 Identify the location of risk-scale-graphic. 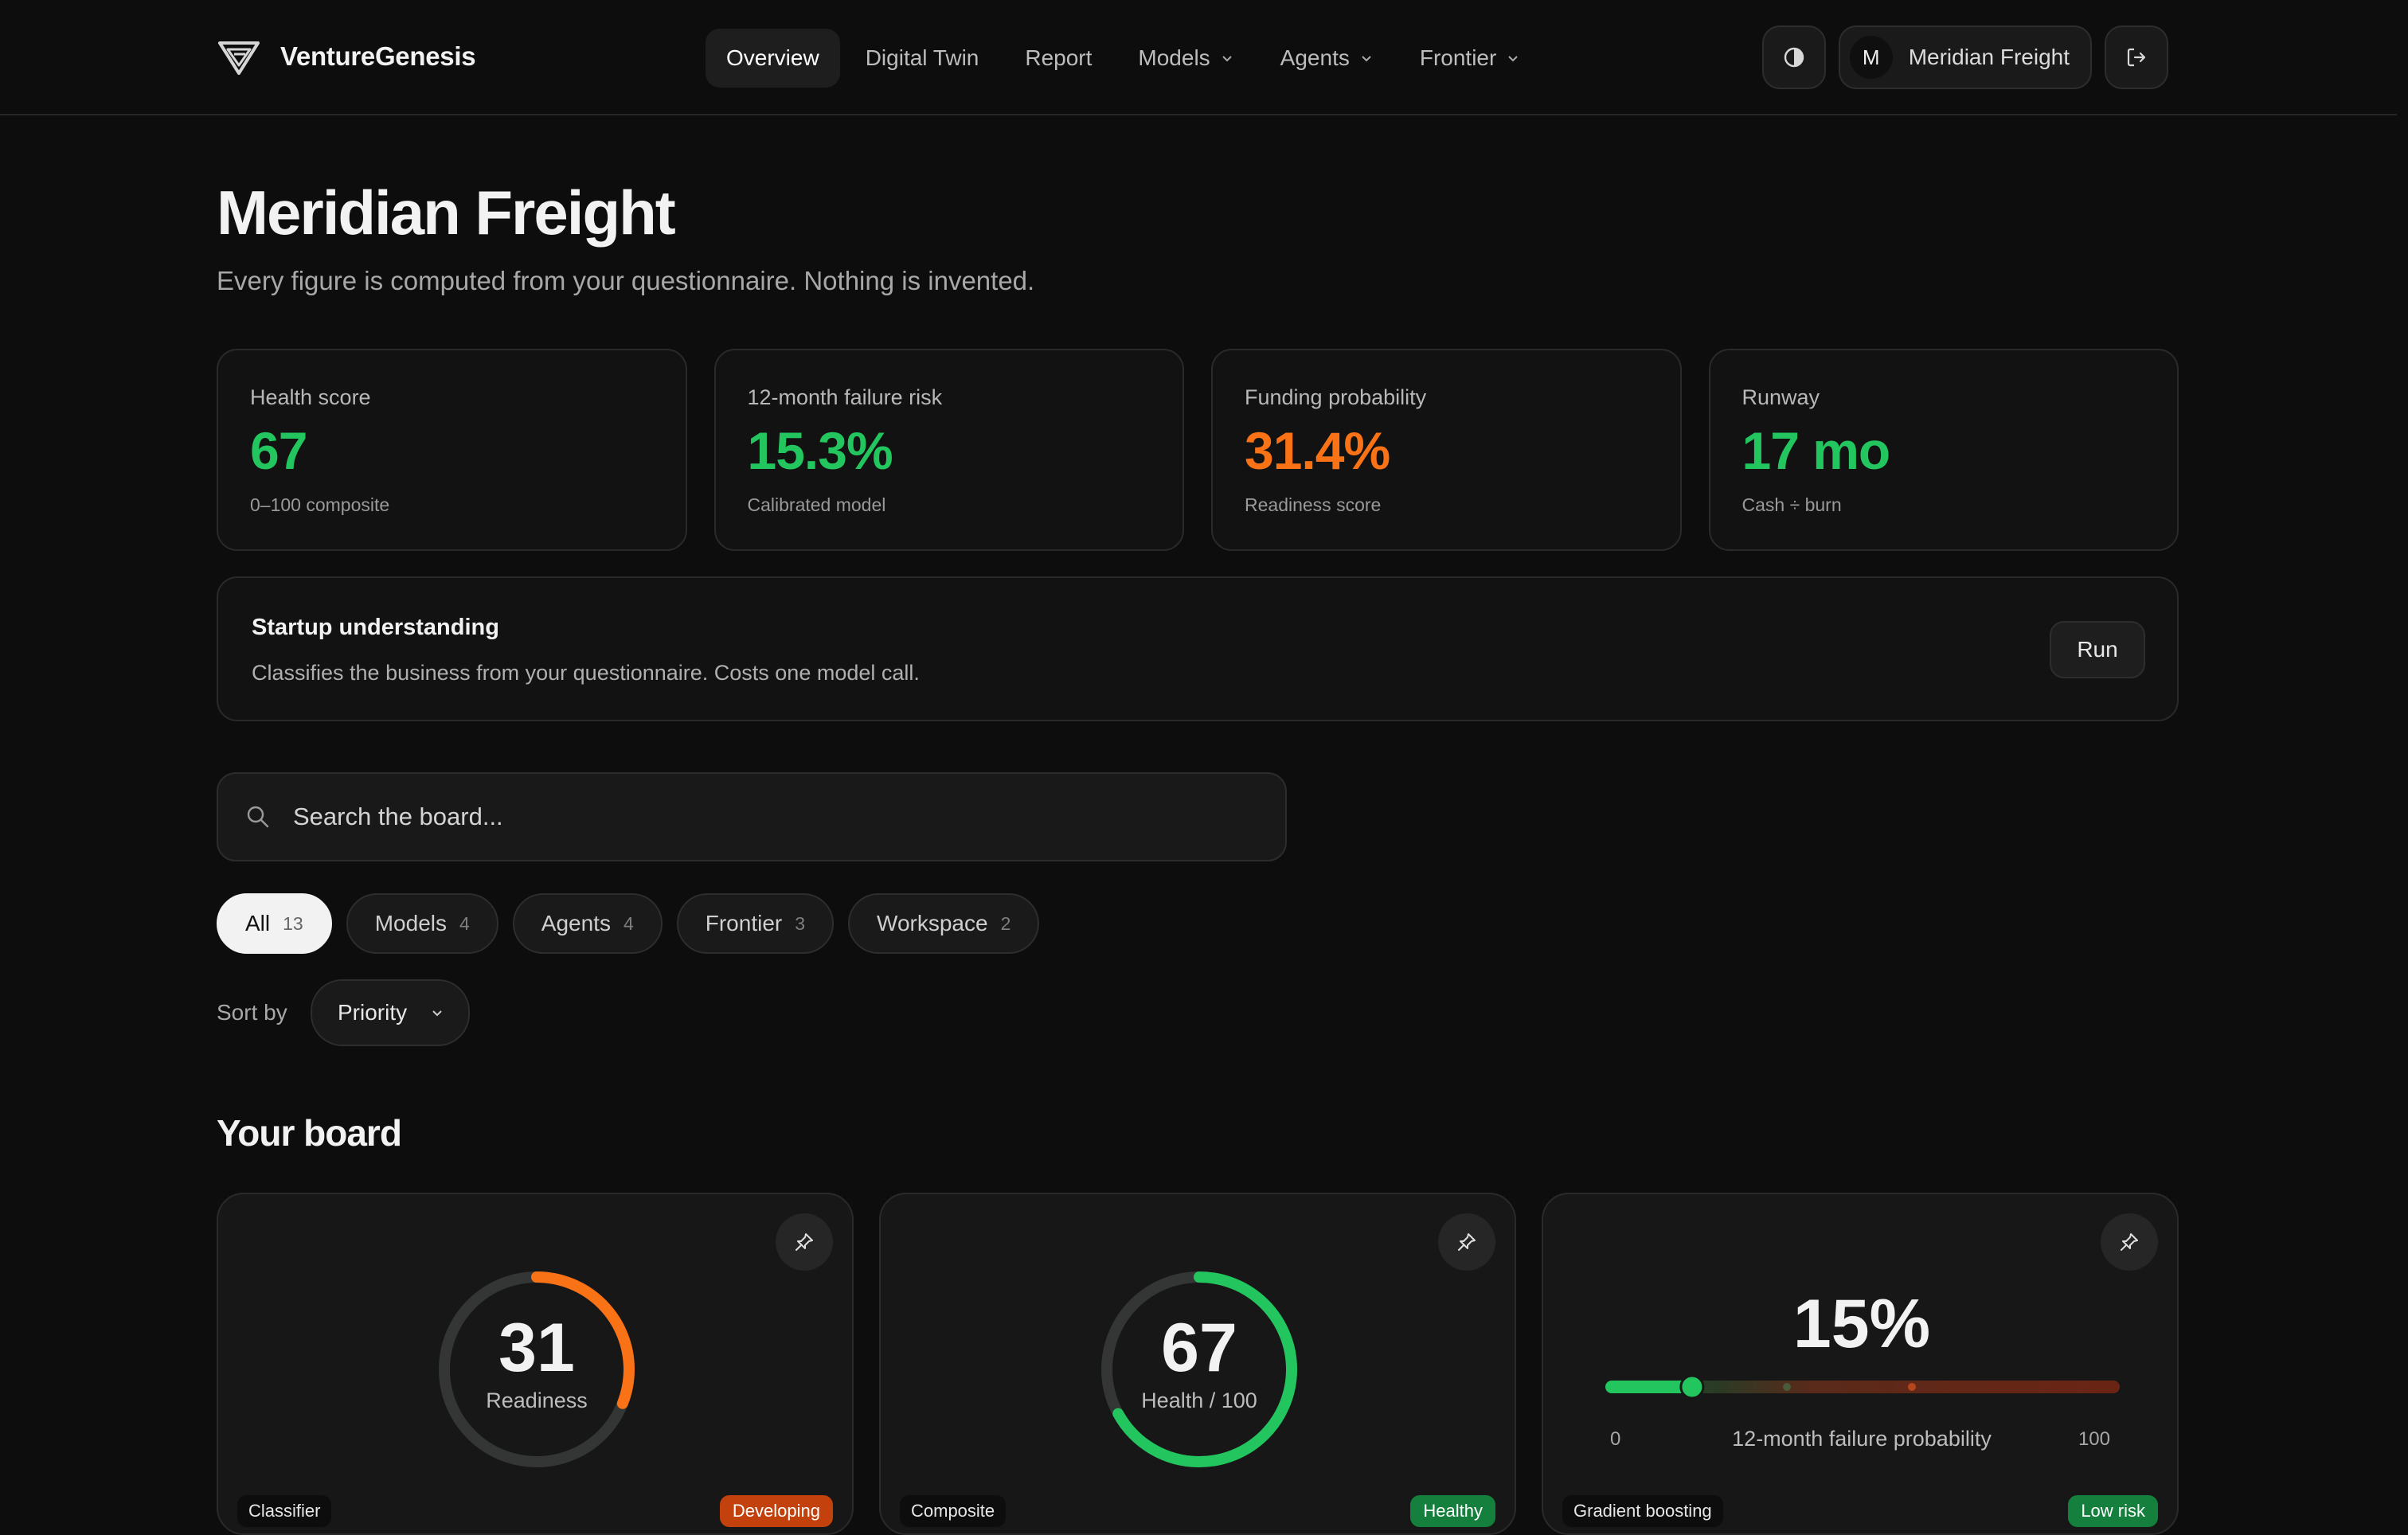
(1862, 1387).